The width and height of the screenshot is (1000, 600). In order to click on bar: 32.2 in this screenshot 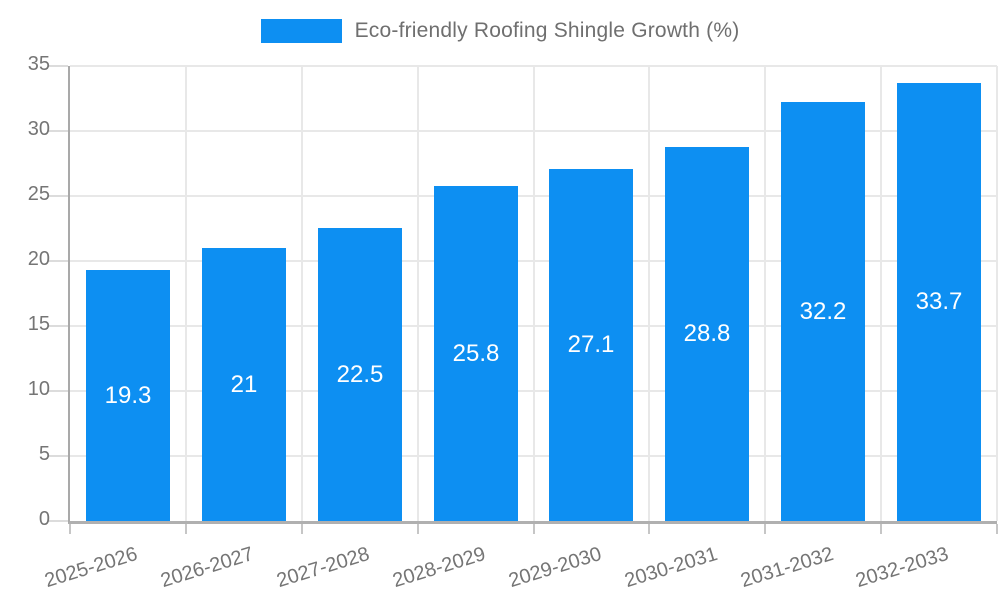, I will do `click(823, 311)`.